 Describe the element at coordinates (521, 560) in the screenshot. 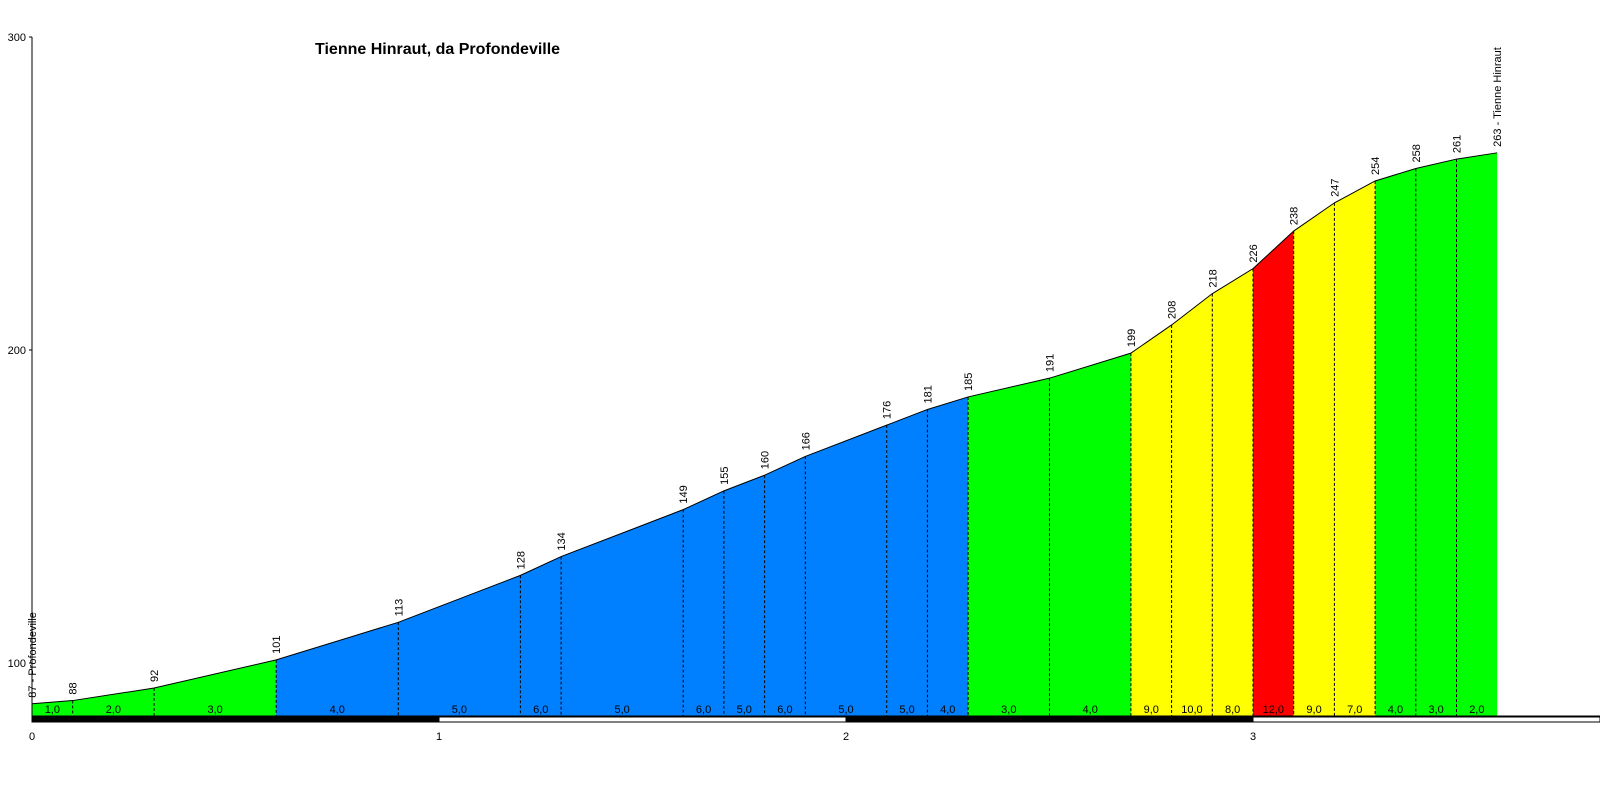

I see `elevation-label: 128` at that location.